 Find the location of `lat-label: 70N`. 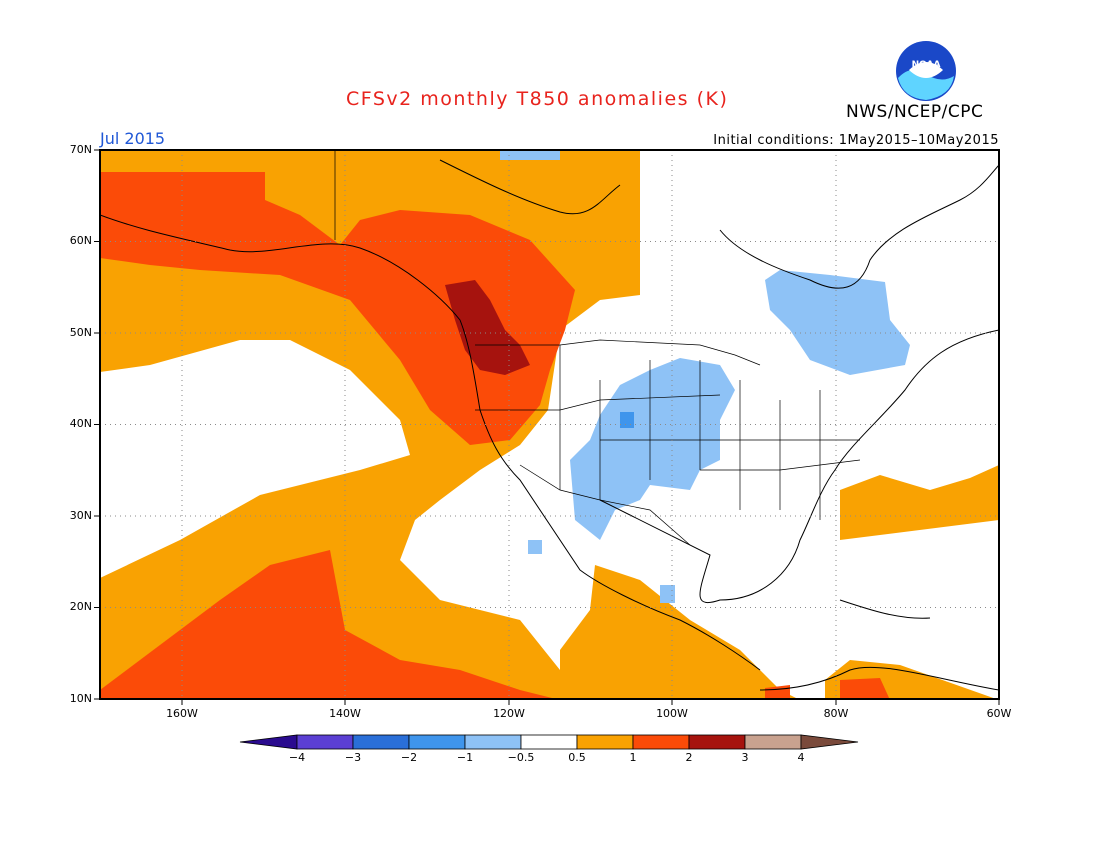

lat-label: 70N is located at coordinates (80, 149).